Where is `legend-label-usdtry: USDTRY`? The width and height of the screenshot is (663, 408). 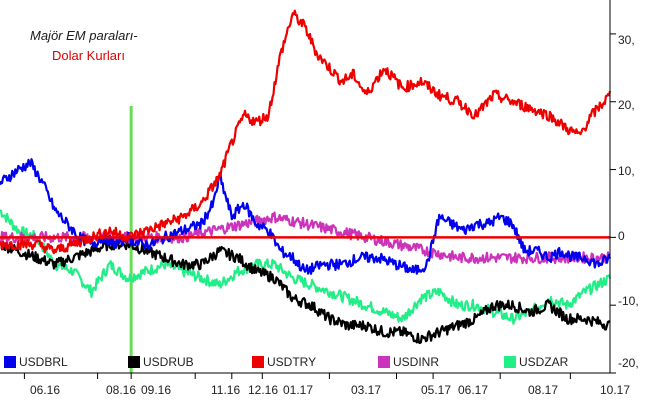
legend-label-usdtry: USDTRY is located at coordinates (292, 362).